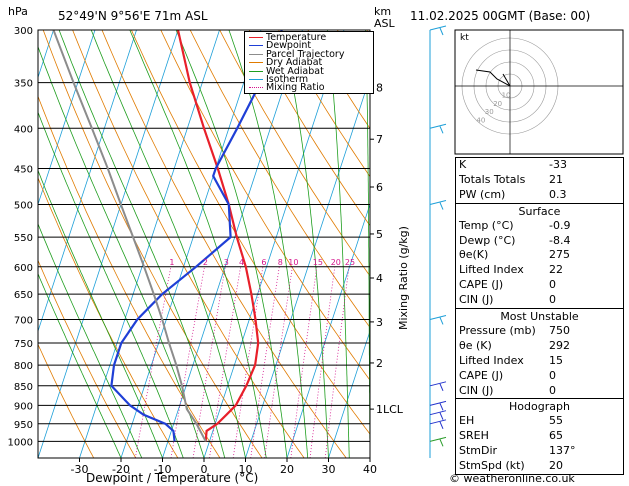  I want to click on legend-item: Wet Adiabat, so click(286, 71).